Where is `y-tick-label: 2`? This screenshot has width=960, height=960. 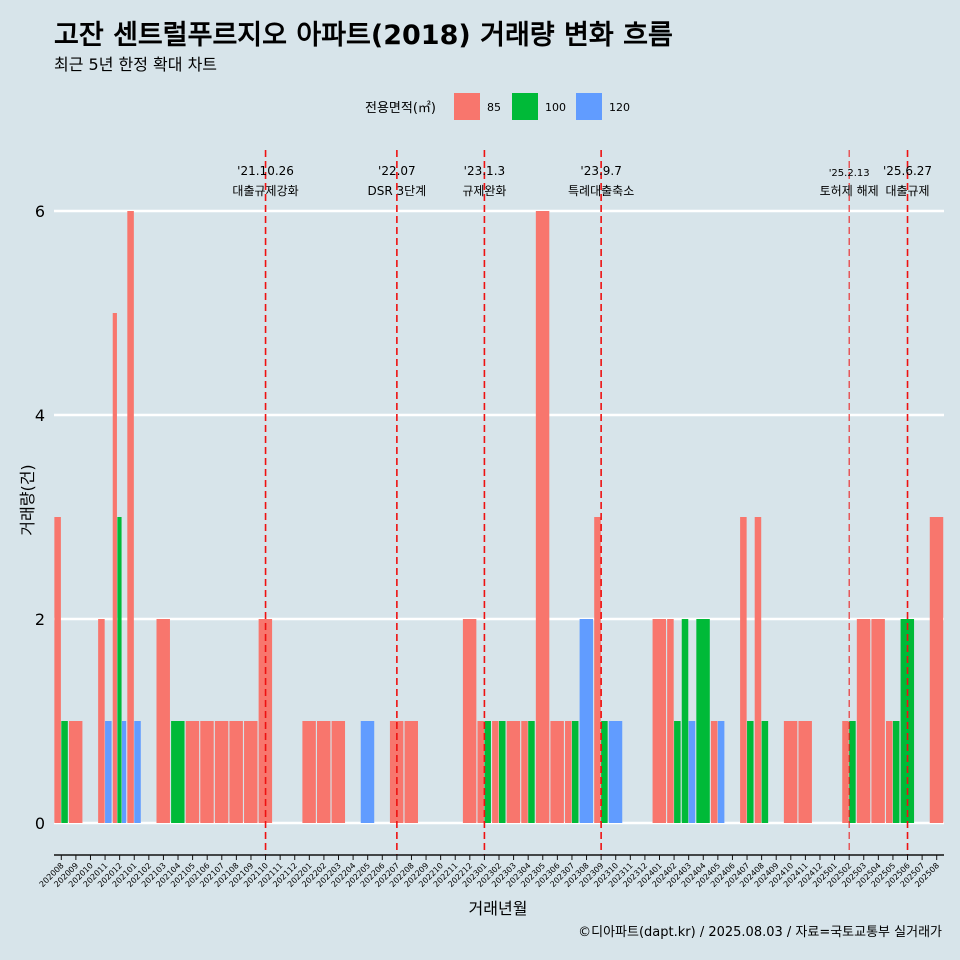 y-tick-label: 2 is located at coordinates (40, 619).